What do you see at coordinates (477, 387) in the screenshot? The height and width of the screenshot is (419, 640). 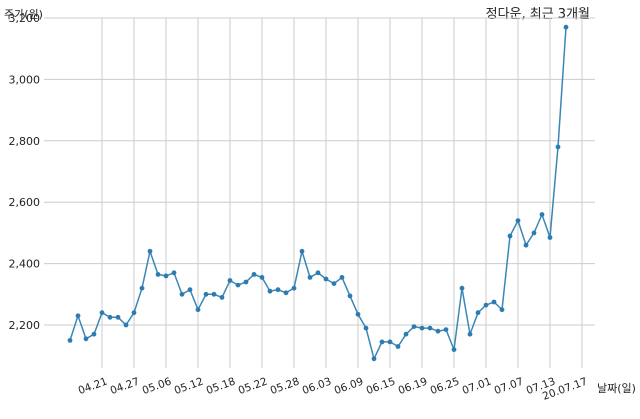 I see `x-tick-label: 07.01` at bounding box center [477, 387].